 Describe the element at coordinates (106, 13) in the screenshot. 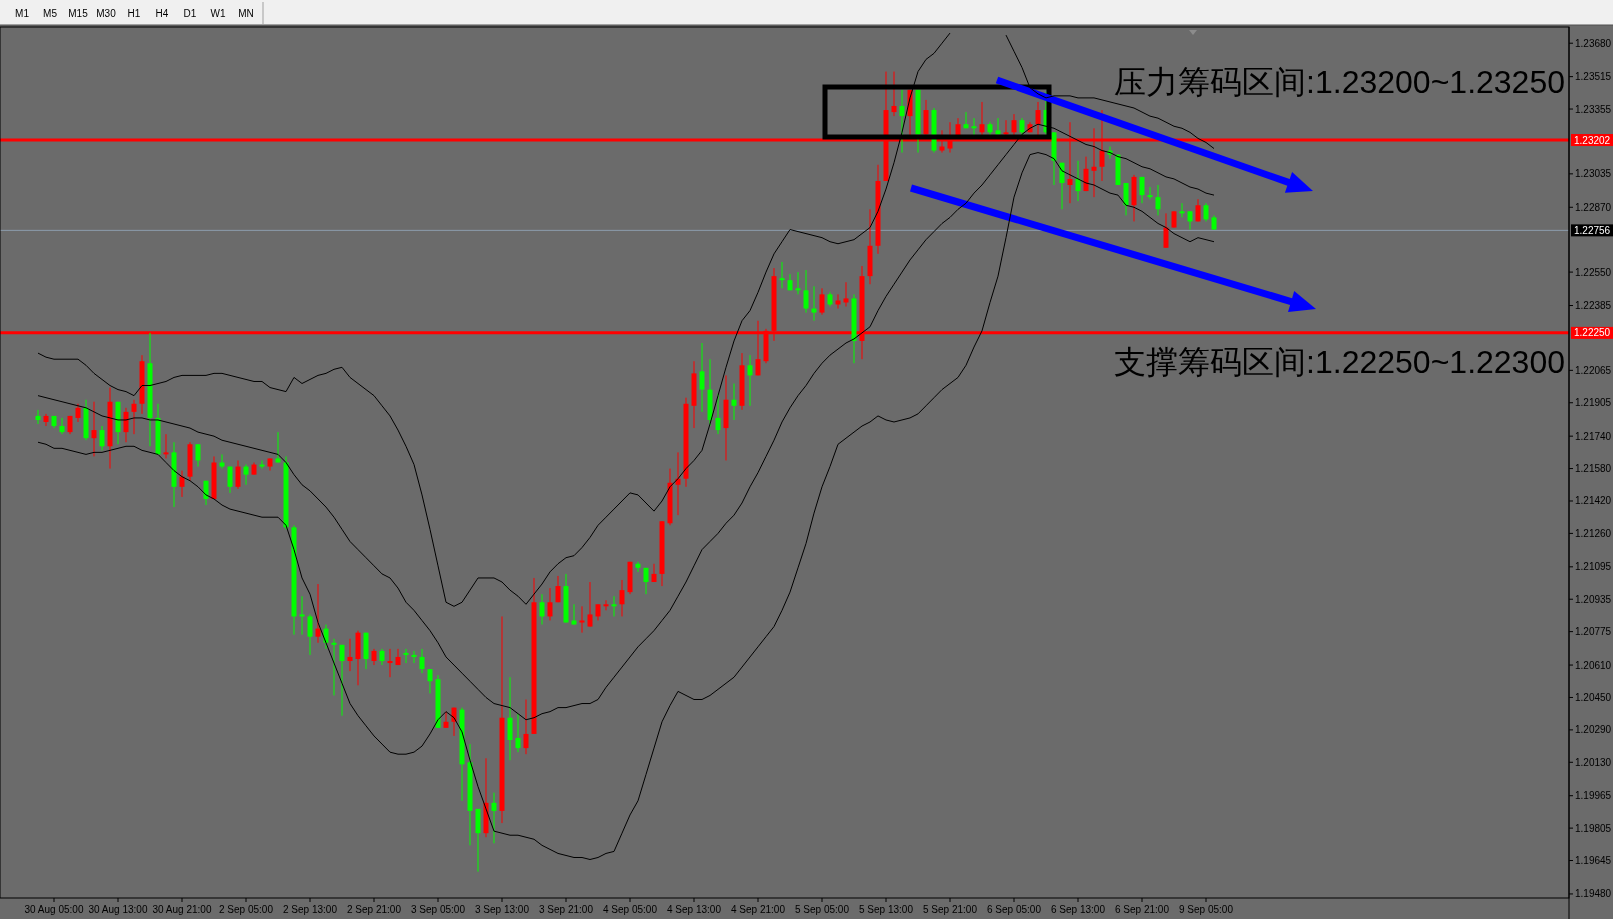

I see `text: M30` at that location.